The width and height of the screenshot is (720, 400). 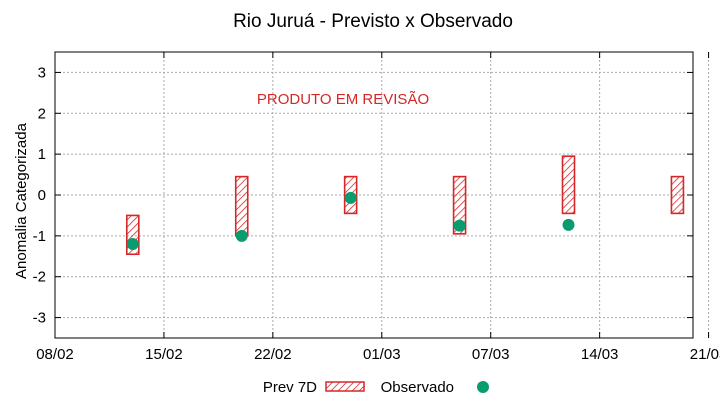 I want to click on chart-title: Rio Juruá - Previsto x Observado, so click(x=373, y=21).